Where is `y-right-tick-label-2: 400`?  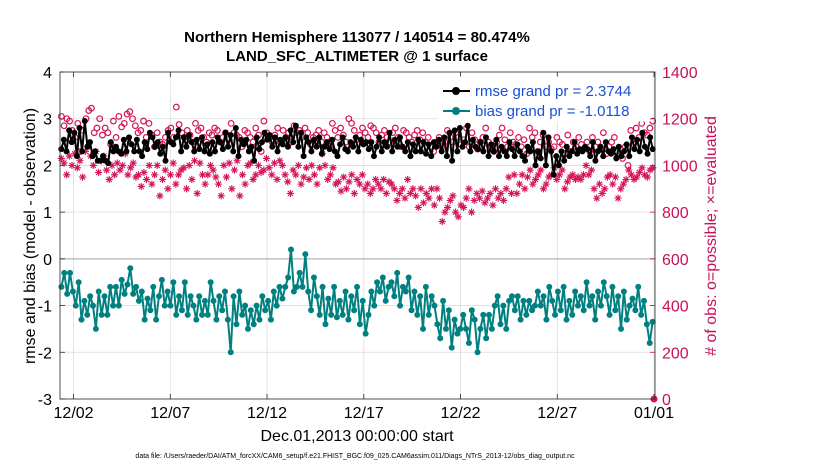
y-right-tick-label-2: 400 is located at coordinates (675, 307).